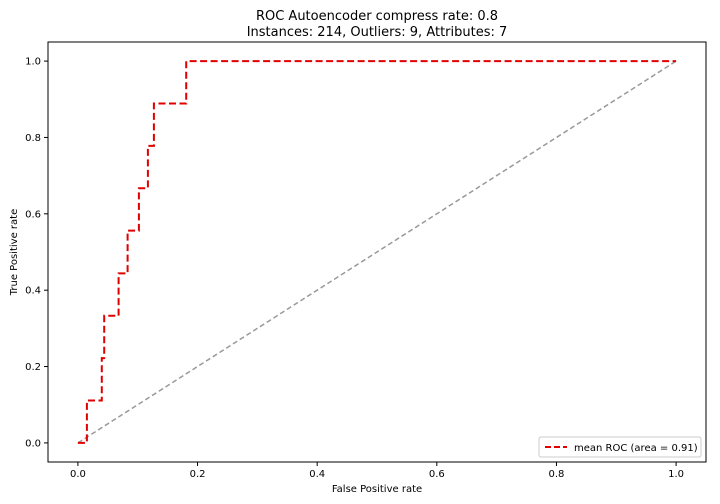 The height and width of the screenshot is (504, 720). I want to click on legend-label-mean-roc: mean ROC (area = 0.91), so click(636, 448).